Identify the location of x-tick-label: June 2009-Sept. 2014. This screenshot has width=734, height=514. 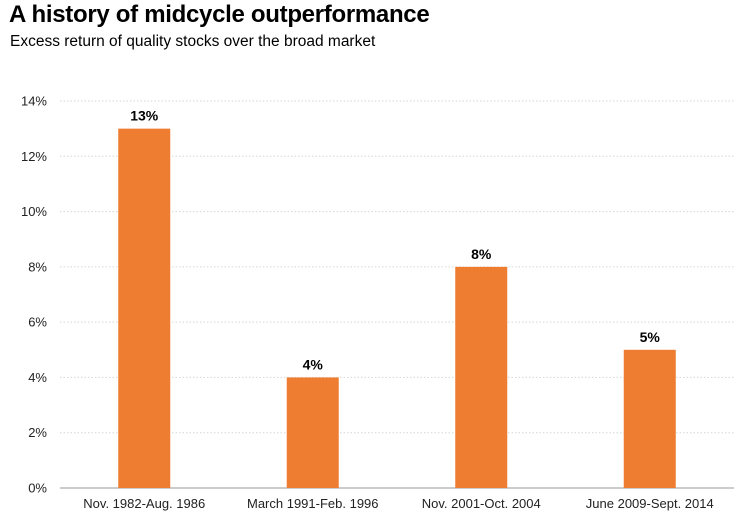
(650, 503).